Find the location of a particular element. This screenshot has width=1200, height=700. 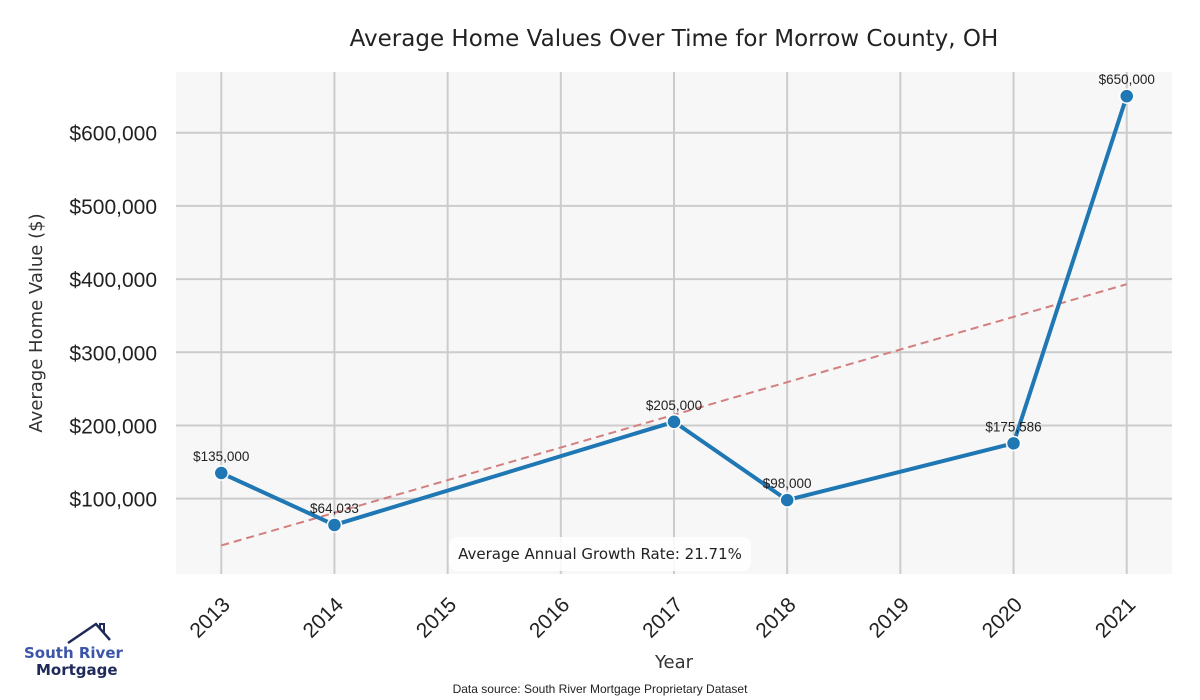

chimney-icon is located at coordinates (102, 628).